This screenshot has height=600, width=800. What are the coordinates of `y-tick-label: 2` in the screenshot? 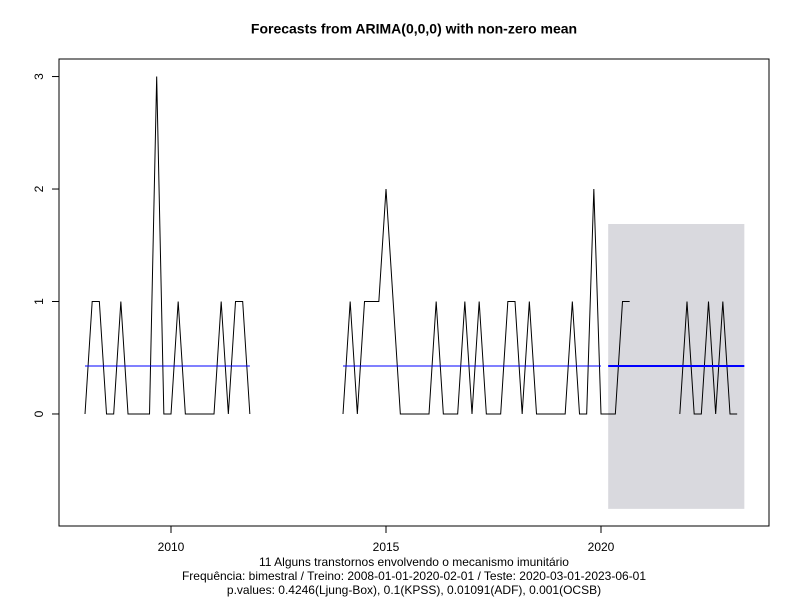 It's located at (39, 188).